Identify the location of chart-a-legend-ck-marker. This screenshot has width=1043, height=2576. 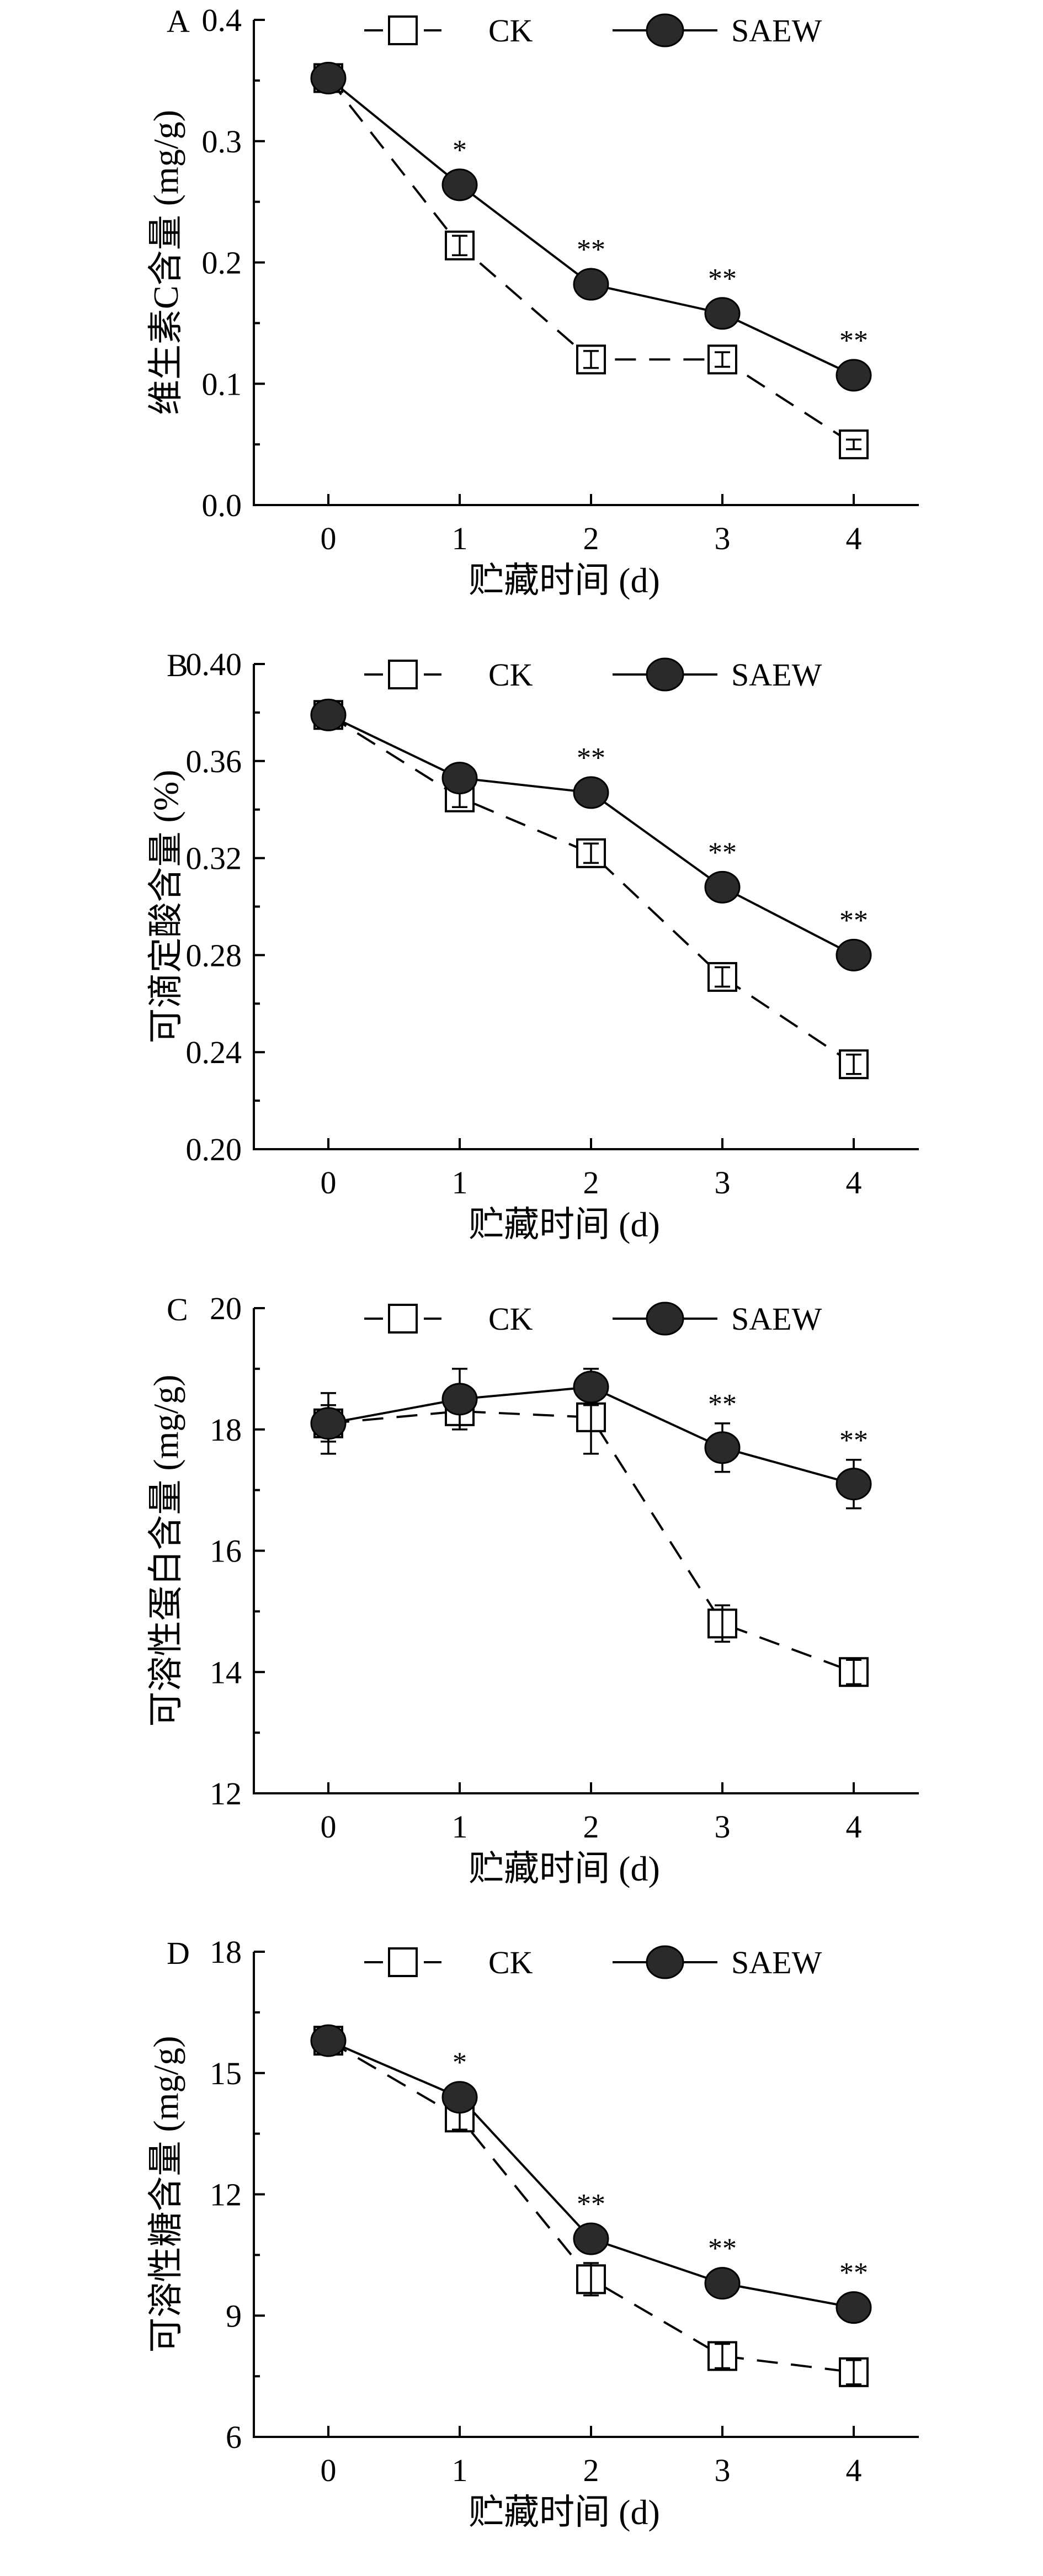
(403, 30).